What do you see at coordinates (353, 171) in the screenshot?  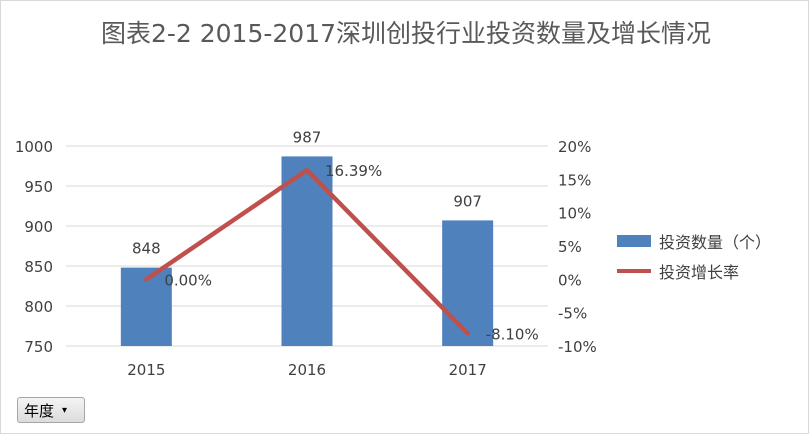 I see `line-data-label: 16.39%` at bounding box center [353, 171].